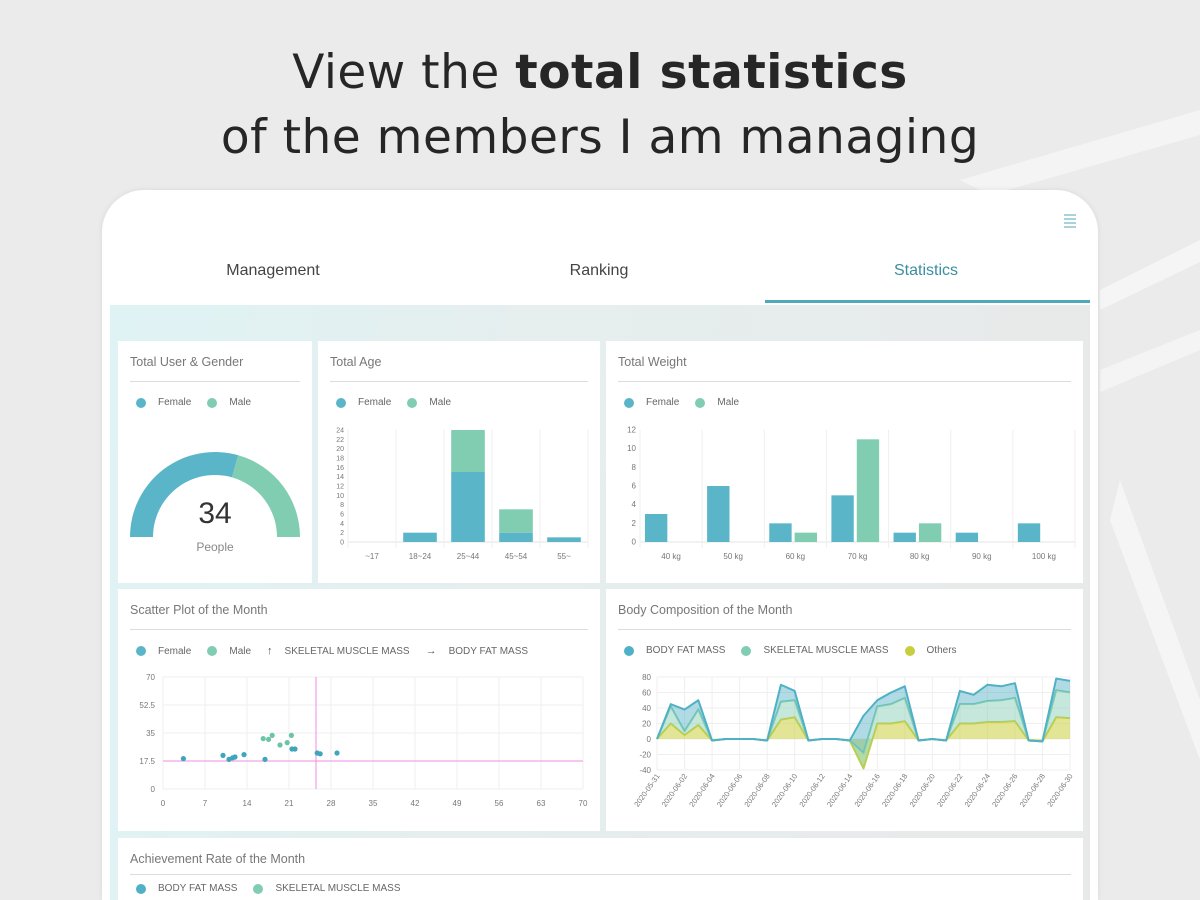 Image resolution: width=1200 pixels, height=900 pixels. Describe the element at coordinates (147, 761) in the screenshot. I see `y-tick-label: 17.5` at that location.